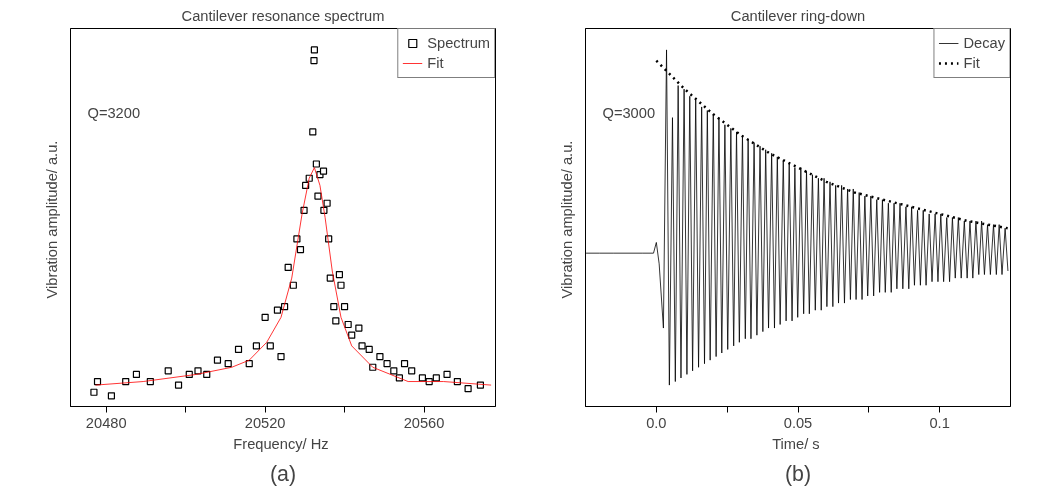 This screenshot has height=496, width=1043. I want to click on text: (a), so click(283, 473).